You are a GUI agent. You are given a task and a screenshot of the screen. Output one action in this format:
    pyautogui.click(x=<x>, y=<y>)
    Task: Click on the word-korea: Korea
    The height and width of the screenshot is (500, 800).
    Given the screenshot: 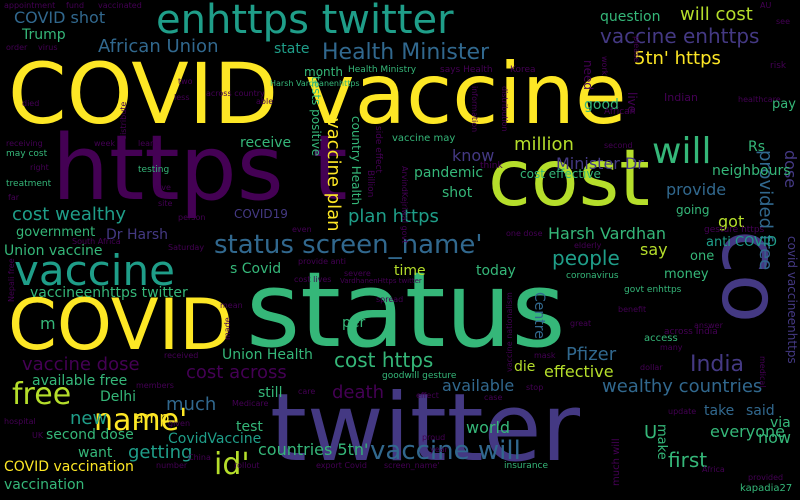 What is the action you would take?
    pyautogui.click(x=523, y=70)
    